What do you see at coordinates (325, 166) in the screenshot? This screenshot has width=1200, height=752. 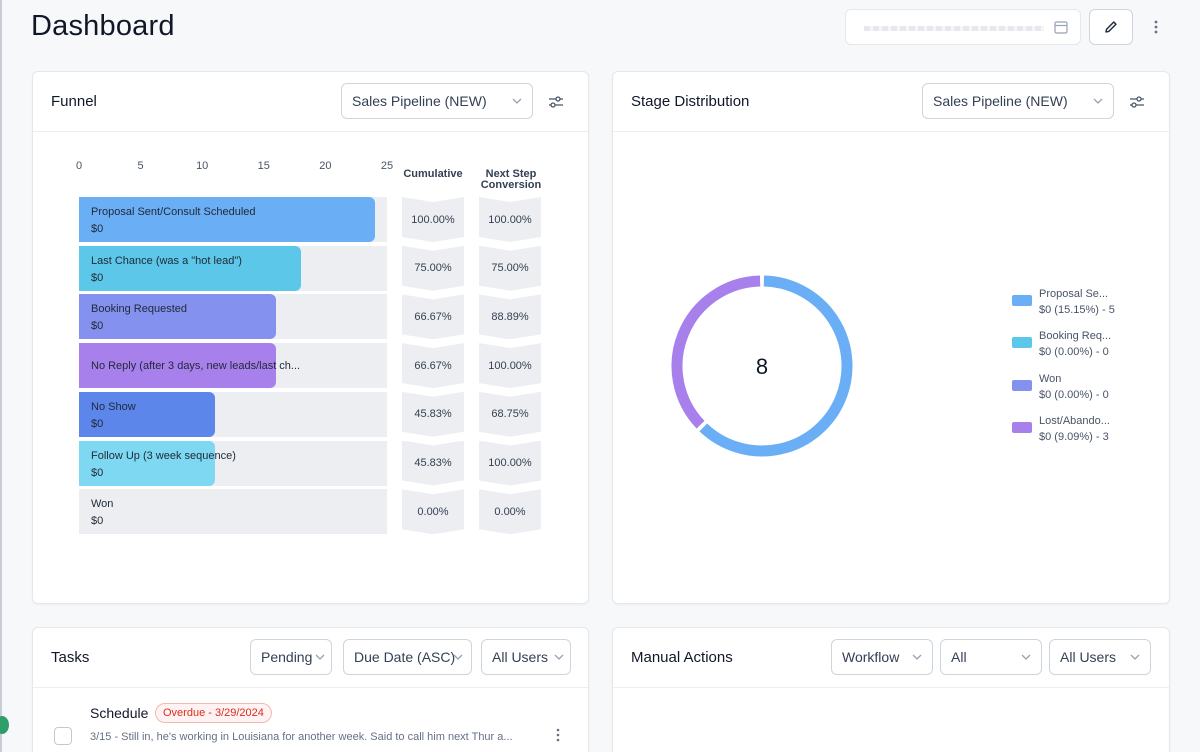 I see `axis-tick-label: 20` at bounding box center [325, 166].